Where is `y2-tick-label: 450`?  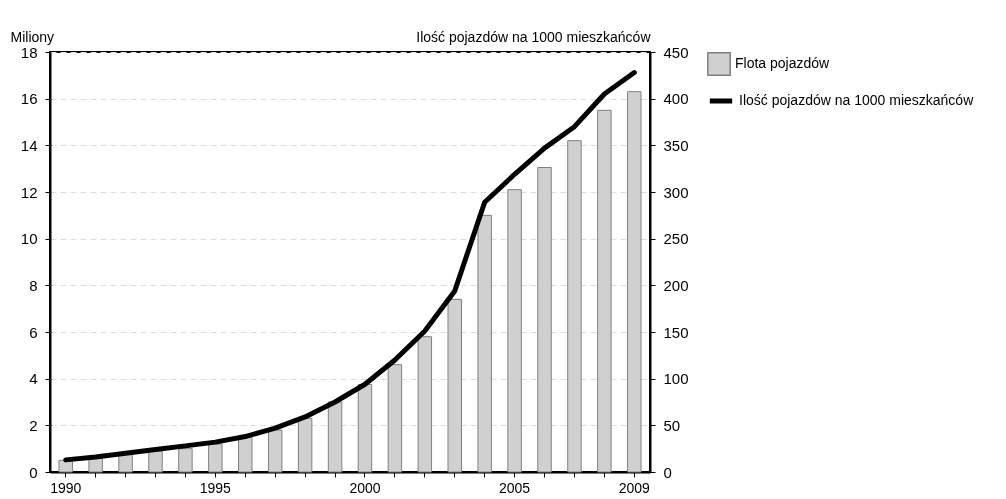
y2-tick-label: 450 is located at coordinates (676, 52).